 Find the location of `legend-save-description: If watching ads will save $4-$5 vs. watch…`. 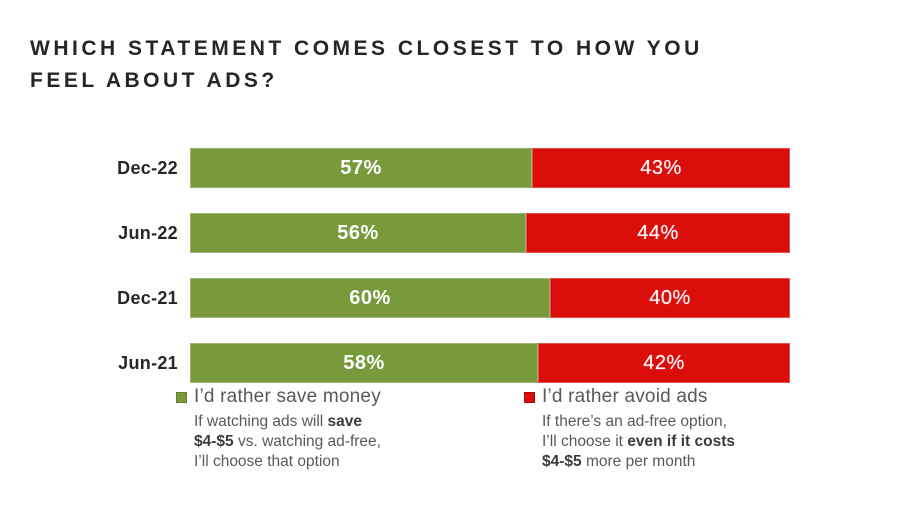

legend-save-description: If watching ads will save $4-$5 vs. watch… is located at coordinates (287, 442).